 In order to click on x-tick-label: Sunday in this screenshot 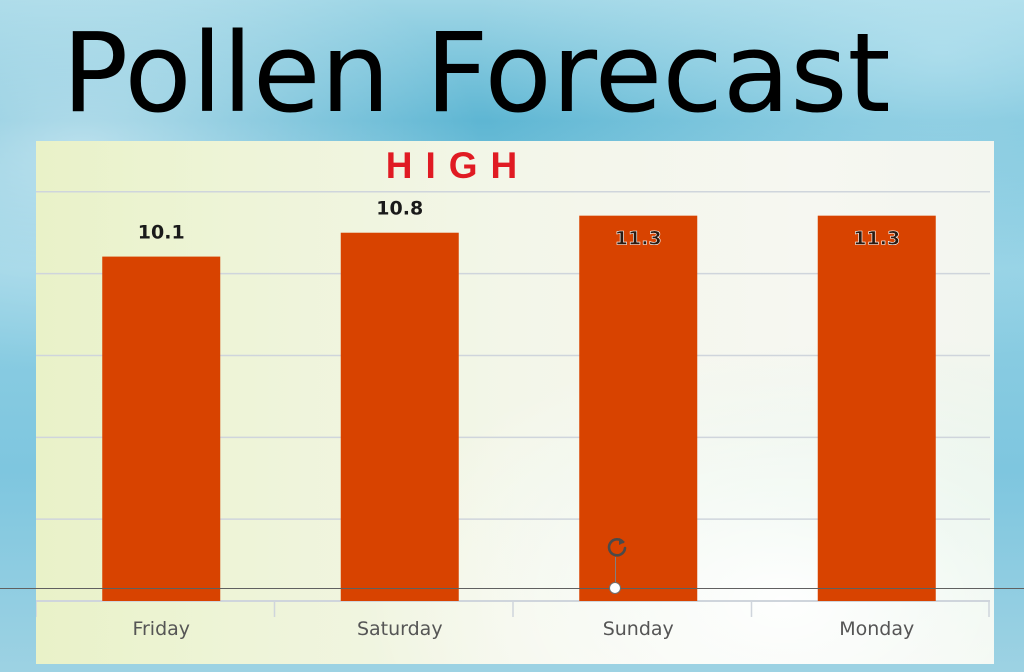, I will do `click(638, 629)`.